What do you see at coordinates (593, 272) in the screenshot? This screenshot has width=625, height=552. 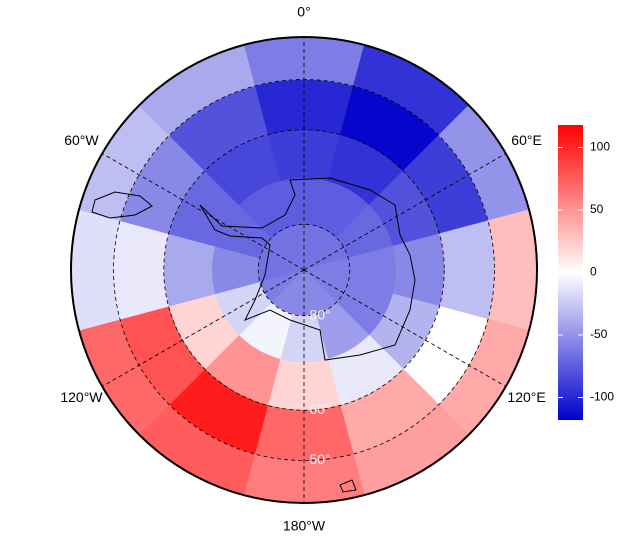 I see `colorbar-label: 0` at bounding box center [593, 272].